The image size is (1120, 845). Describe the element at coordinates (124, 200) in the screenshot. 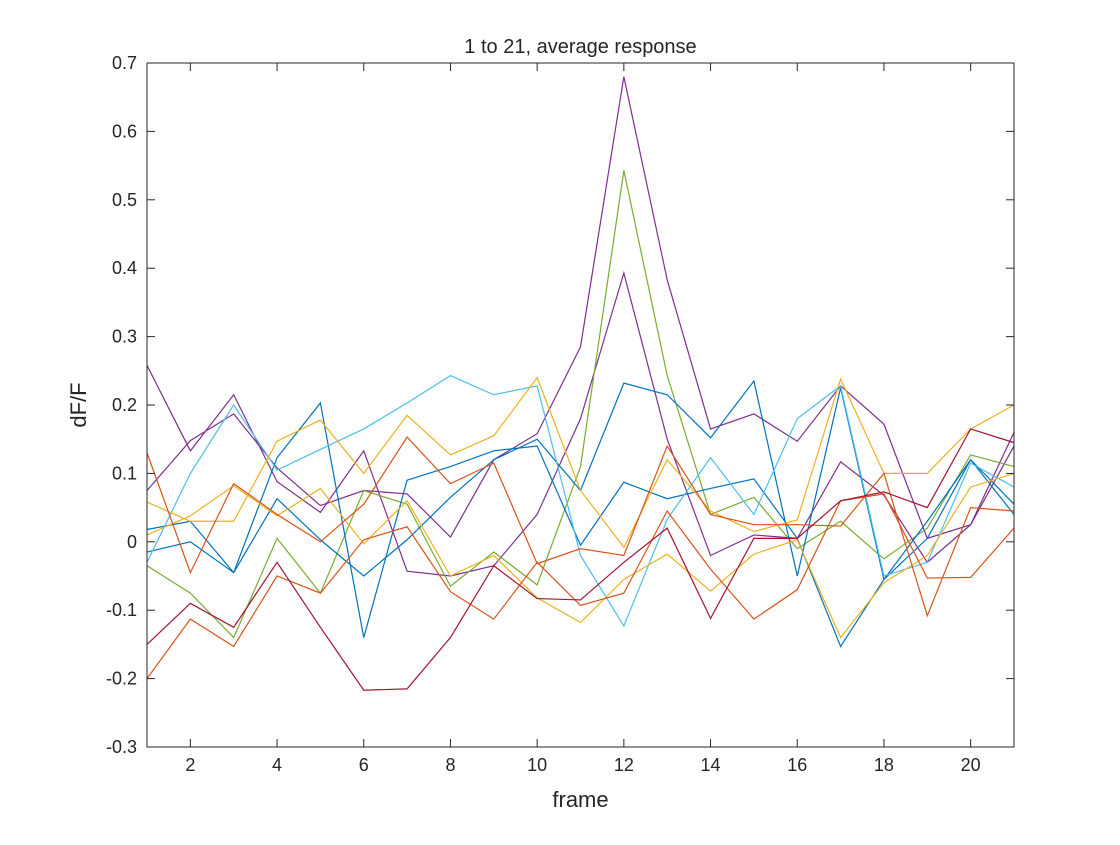

I see `y-tick-label: 0.5` at that location.